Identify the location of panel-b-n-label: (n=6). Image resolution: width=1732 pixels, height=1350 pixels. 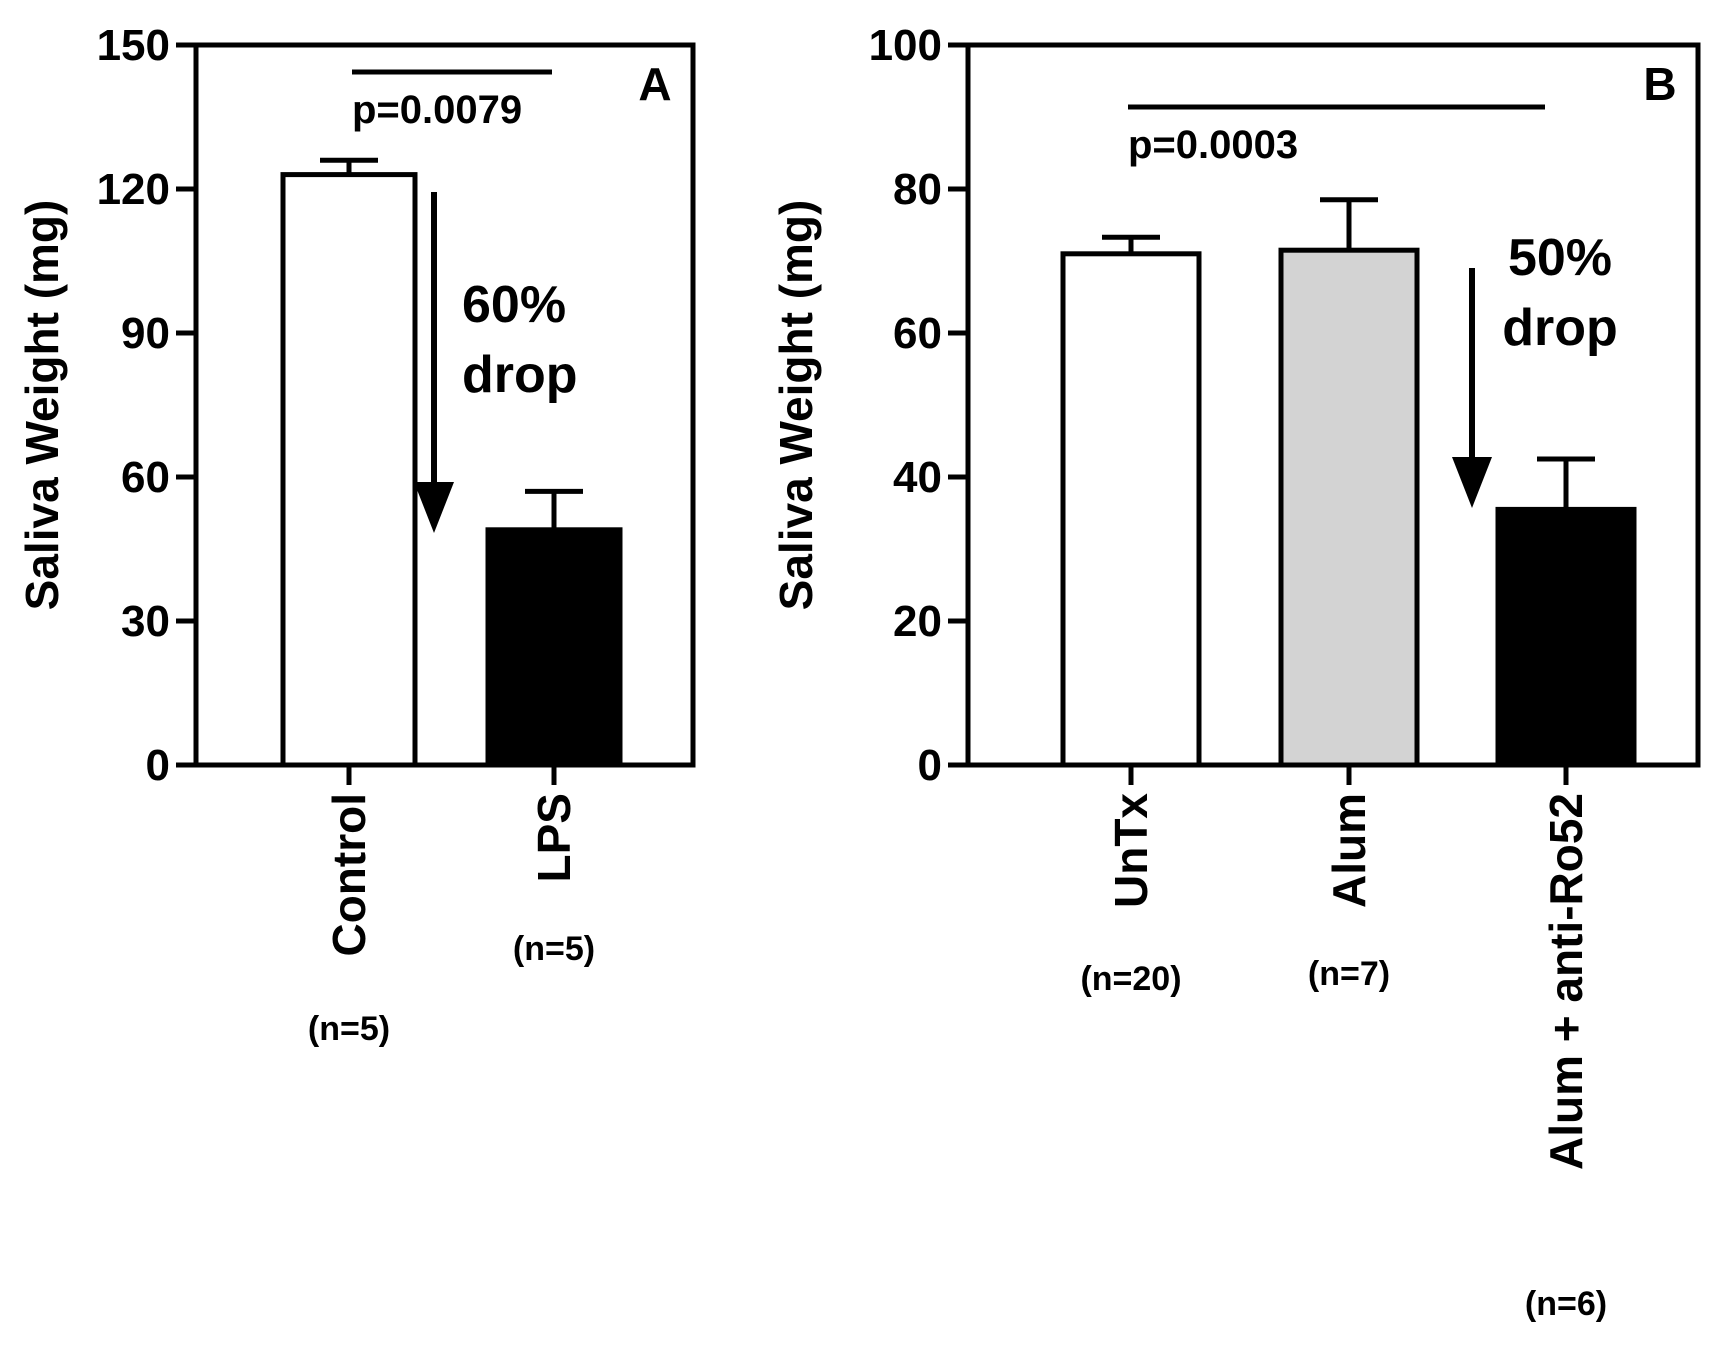
(1566, 1304).